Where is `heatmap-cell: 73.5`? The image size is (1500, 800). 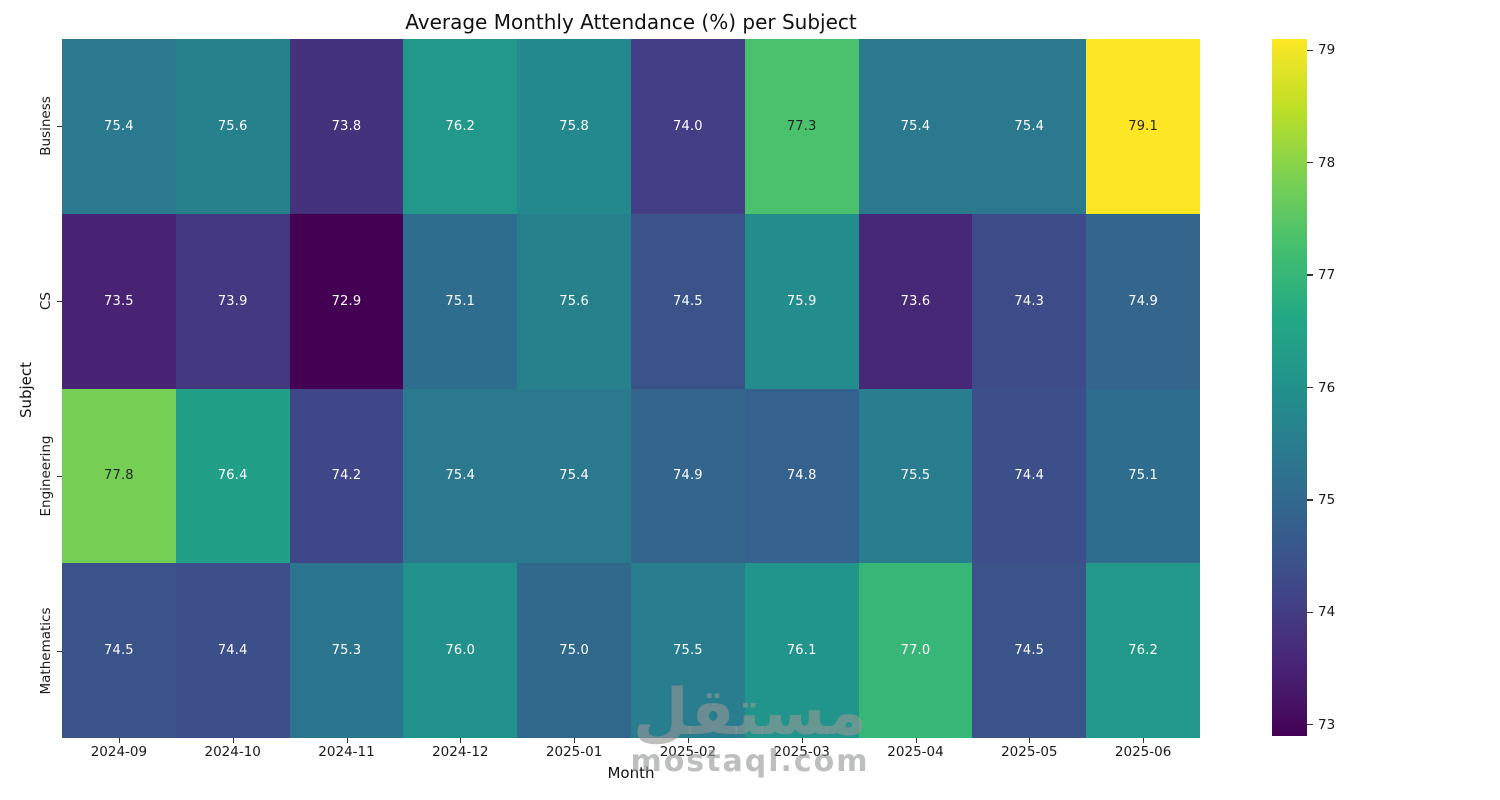 heatmap-cell: 73.5 is located at coordinates (119, 301).